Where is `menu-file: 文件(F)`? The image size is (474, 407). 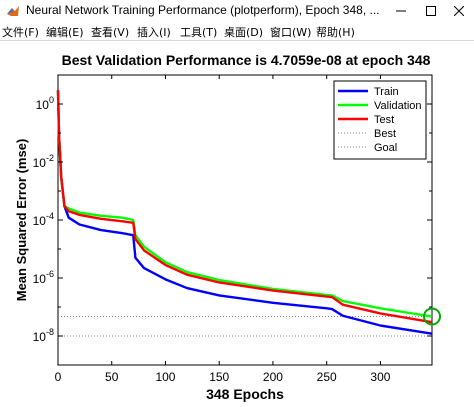
menu-file: 文件(F) is located at coordinates (20, 32).